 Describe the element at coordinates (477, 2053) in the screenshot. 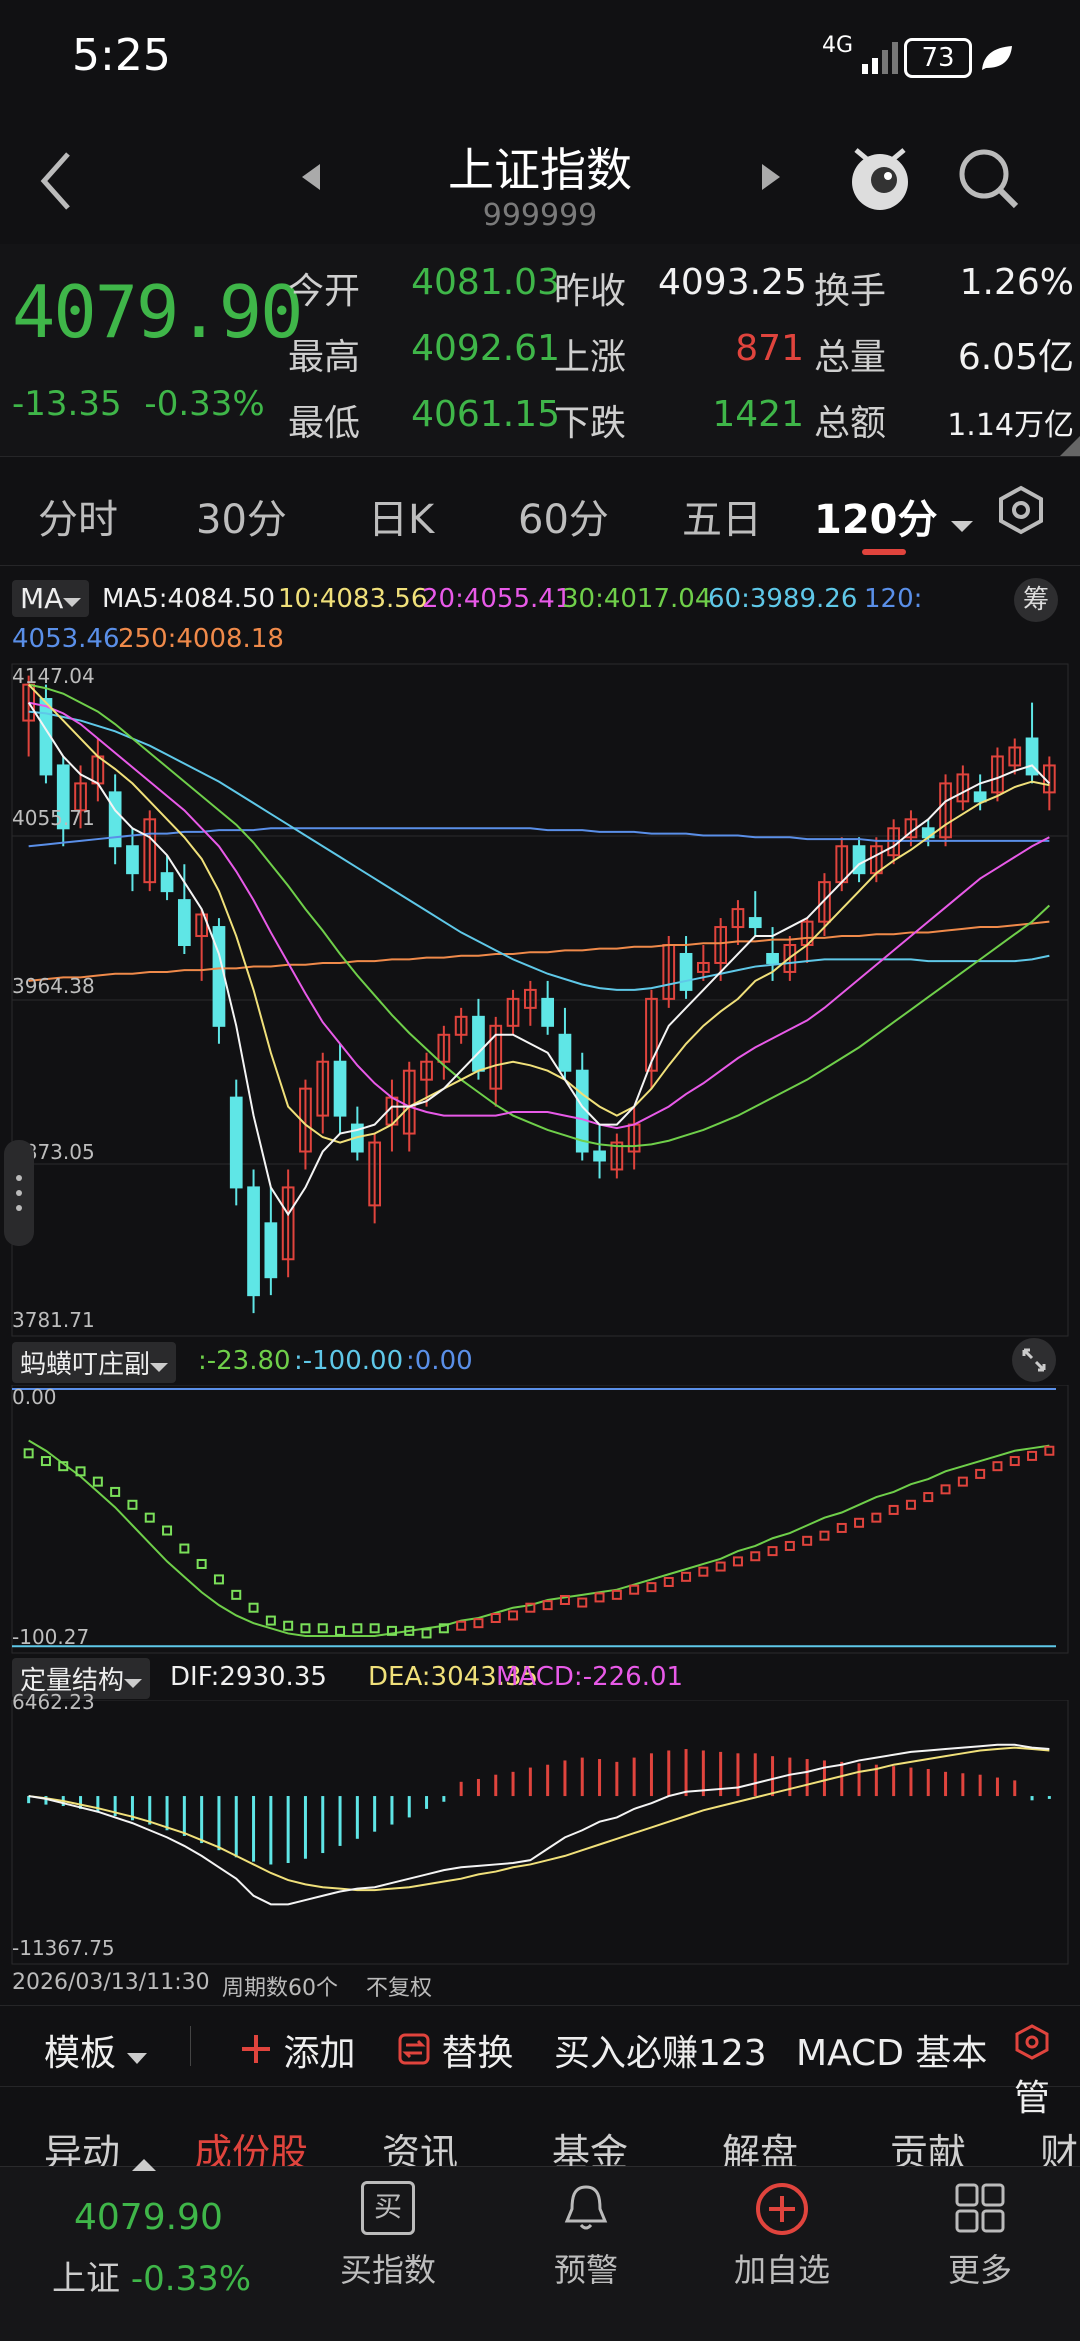

I see `replace-label: 替换` at that location.